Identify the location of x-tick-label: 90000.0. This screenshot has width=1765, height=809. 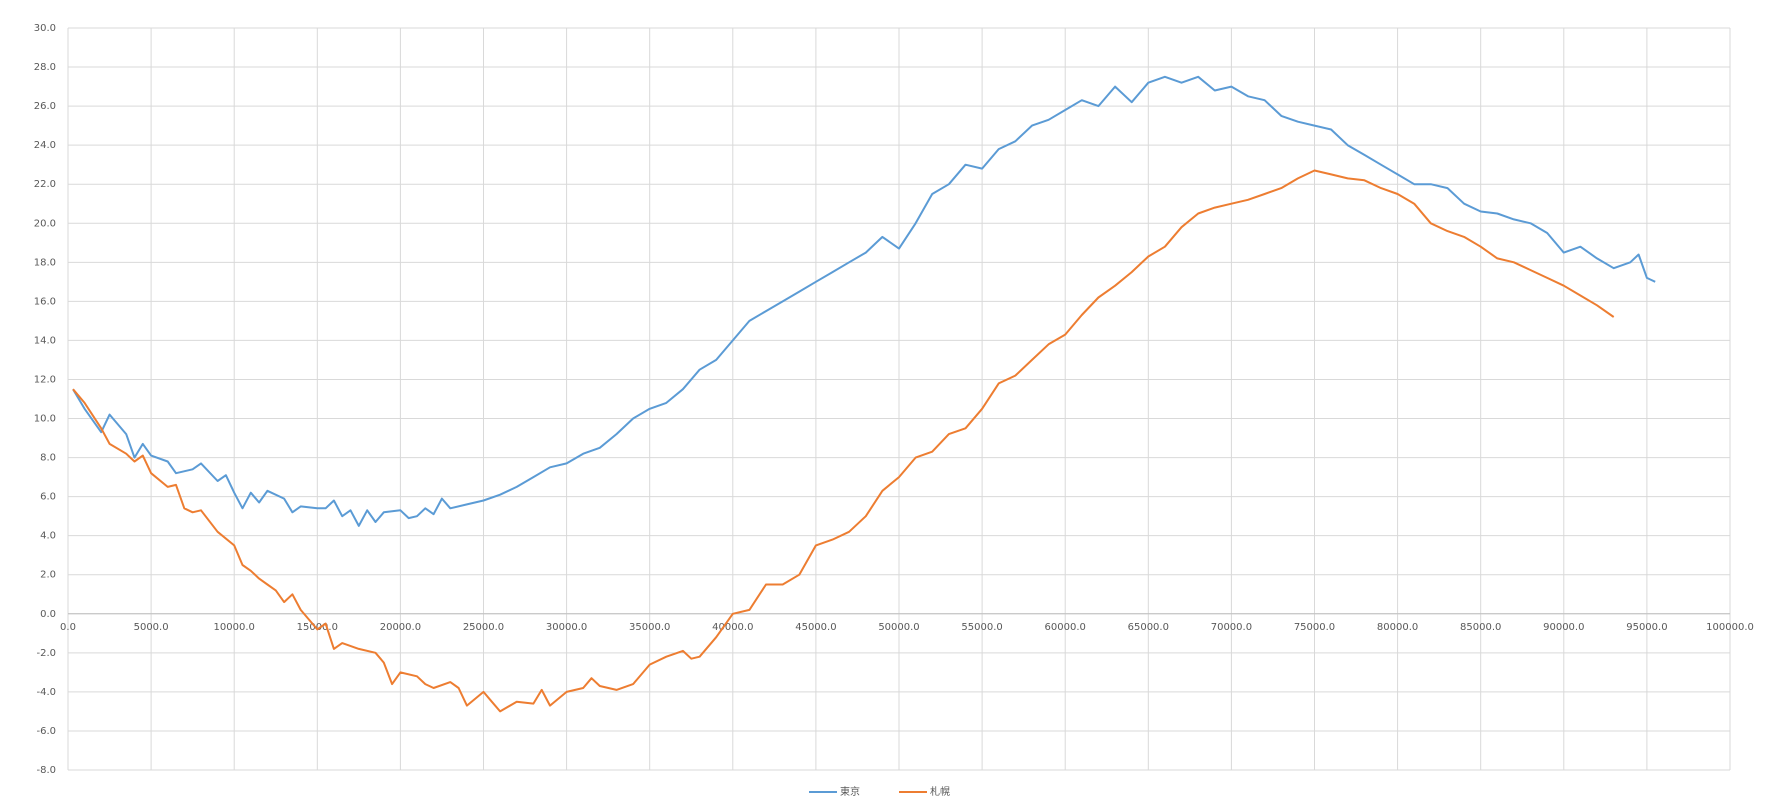
(1563, 627).